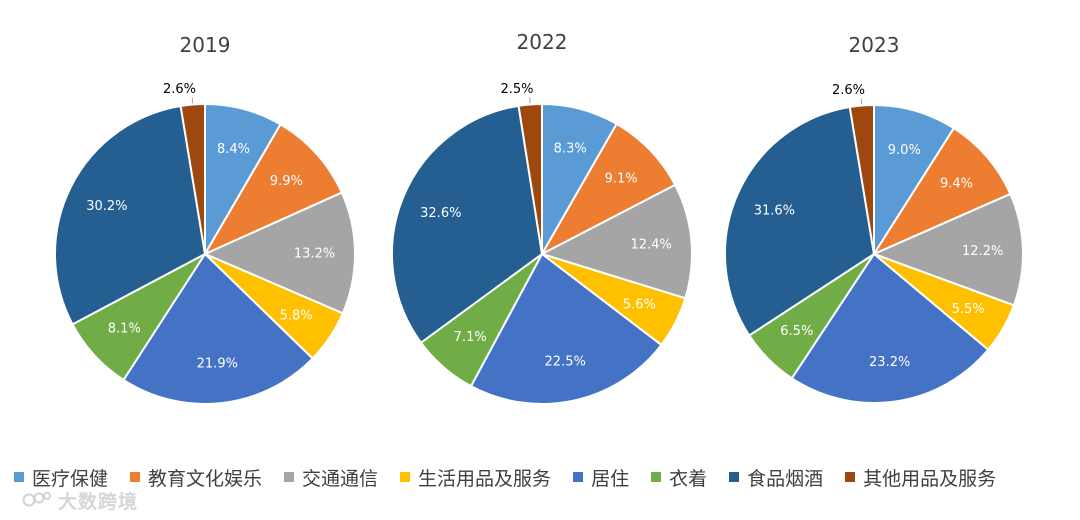 The width and height of the screenshot is (1080, 520). I want to click on legend-item-education: 教育文化娱乐, so click(196, 477).